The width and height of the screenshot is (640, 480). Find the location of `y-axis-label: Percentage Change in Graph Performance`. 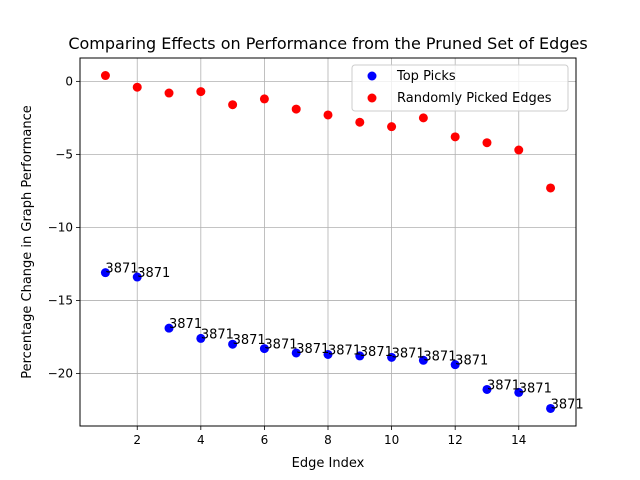

y-axis-label: Percentage Change in Graph Performance is located at coordinates (27, 242).